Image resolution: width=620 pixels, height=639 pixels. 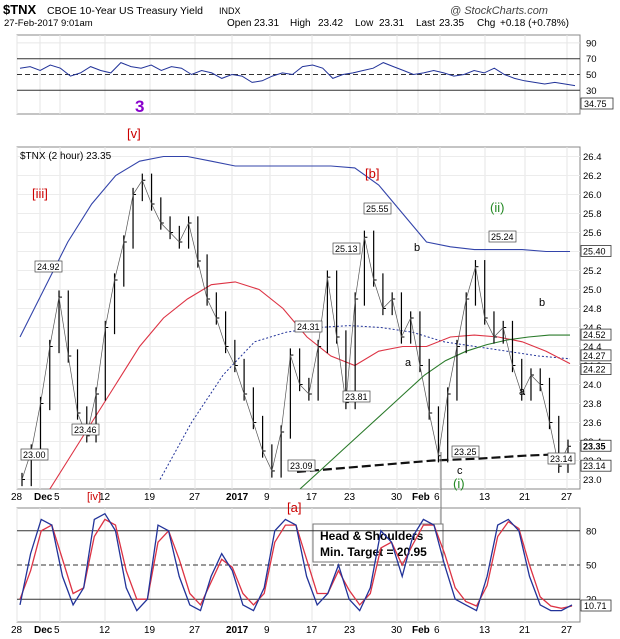 What do you see at coordinates (48, 23) in the screenshot?
I see `timestamp: 27-Feb-2017 9:01am` at bounding box center [48, 23].